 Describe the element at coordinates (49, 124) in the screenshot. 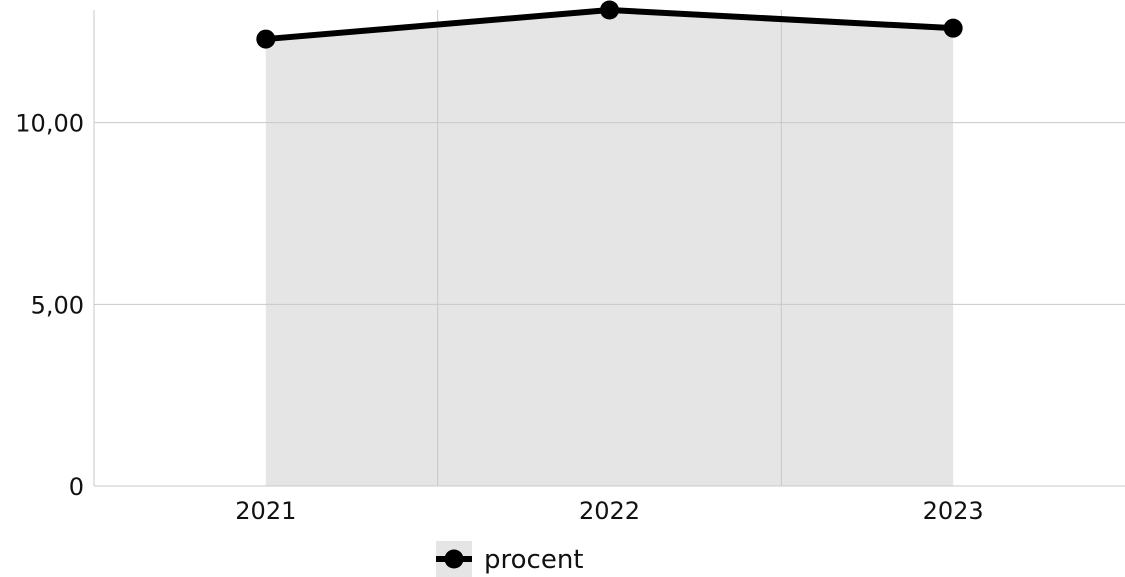

I see `y-tick-label-2: 10,00` at that location.